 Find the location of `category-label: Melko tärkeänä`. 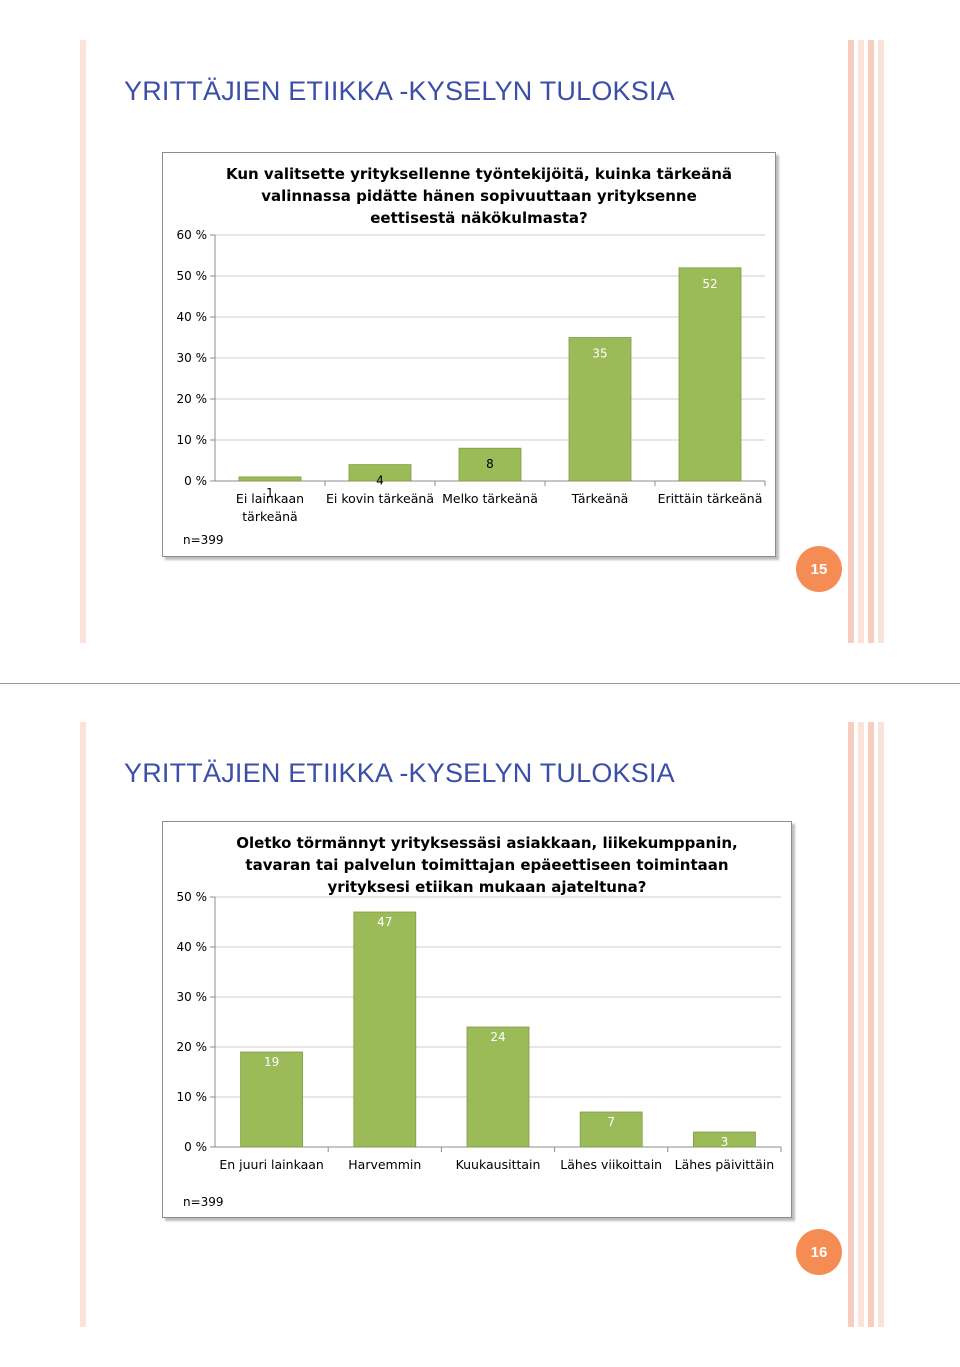

category-label: Melko tärkeänä is located at coordinates (490, 498).